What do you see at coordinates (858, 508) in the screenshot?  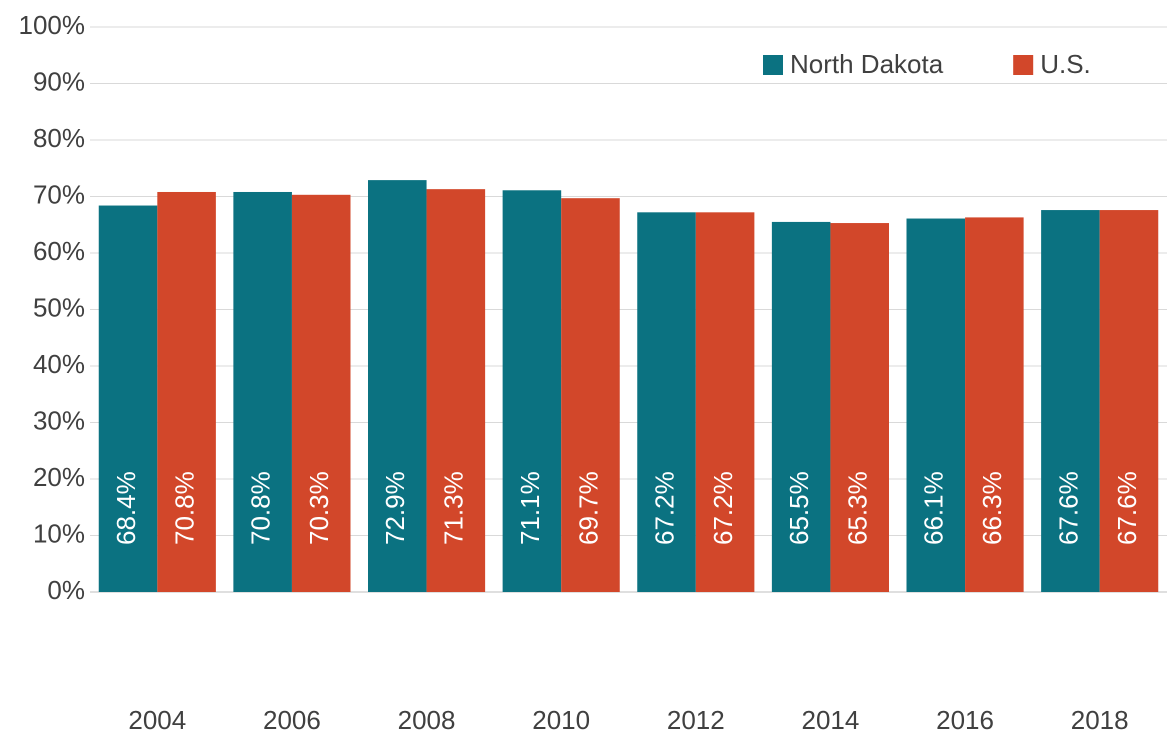 I see `data-label: 65.3%` at bounding box center [858, 508].